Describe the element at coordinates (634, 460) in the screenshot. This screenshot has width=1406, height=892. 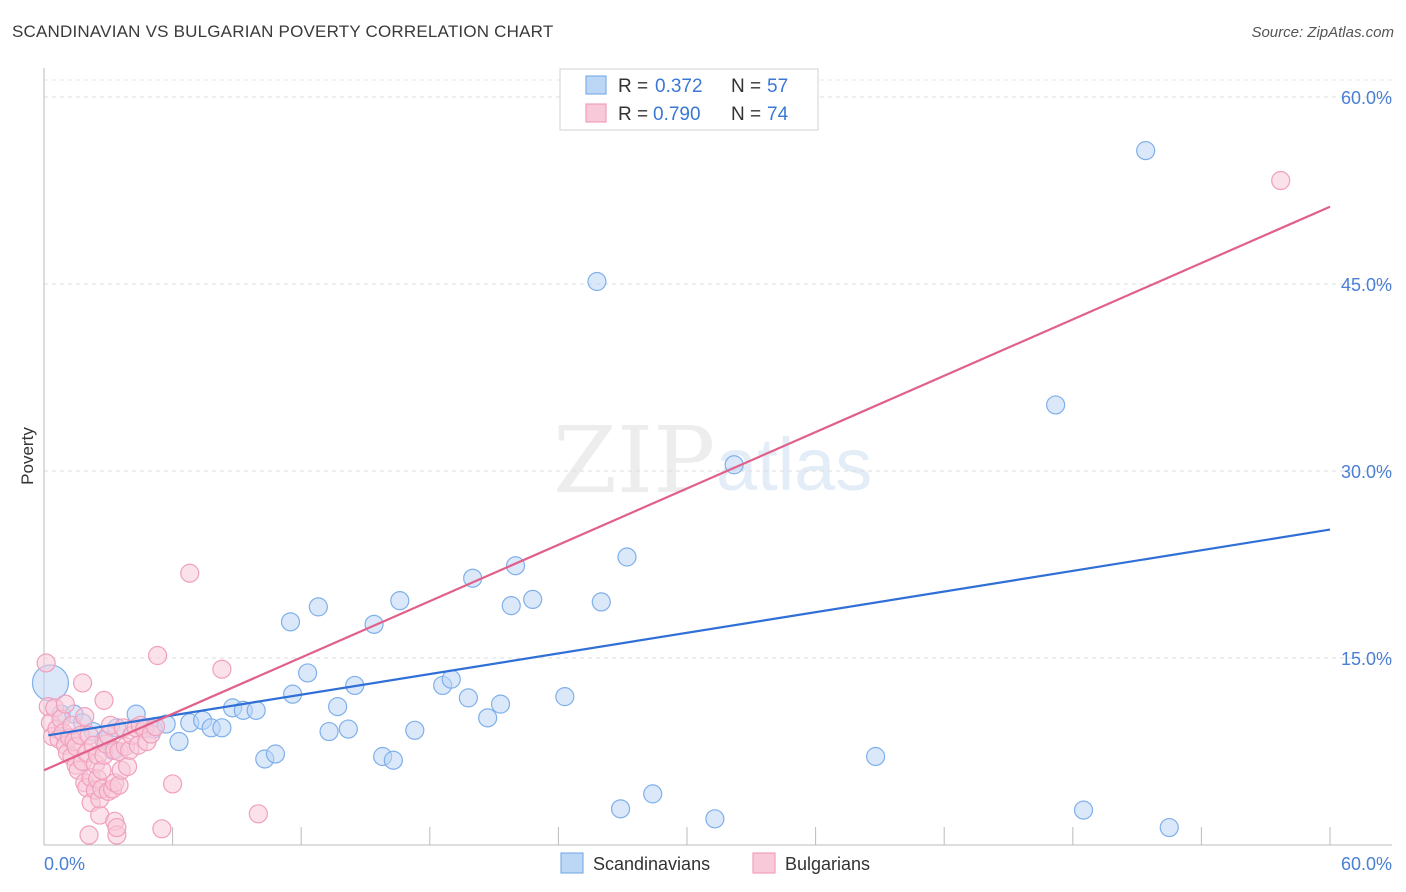
I see `watermark-zip: ZIP` at that location.